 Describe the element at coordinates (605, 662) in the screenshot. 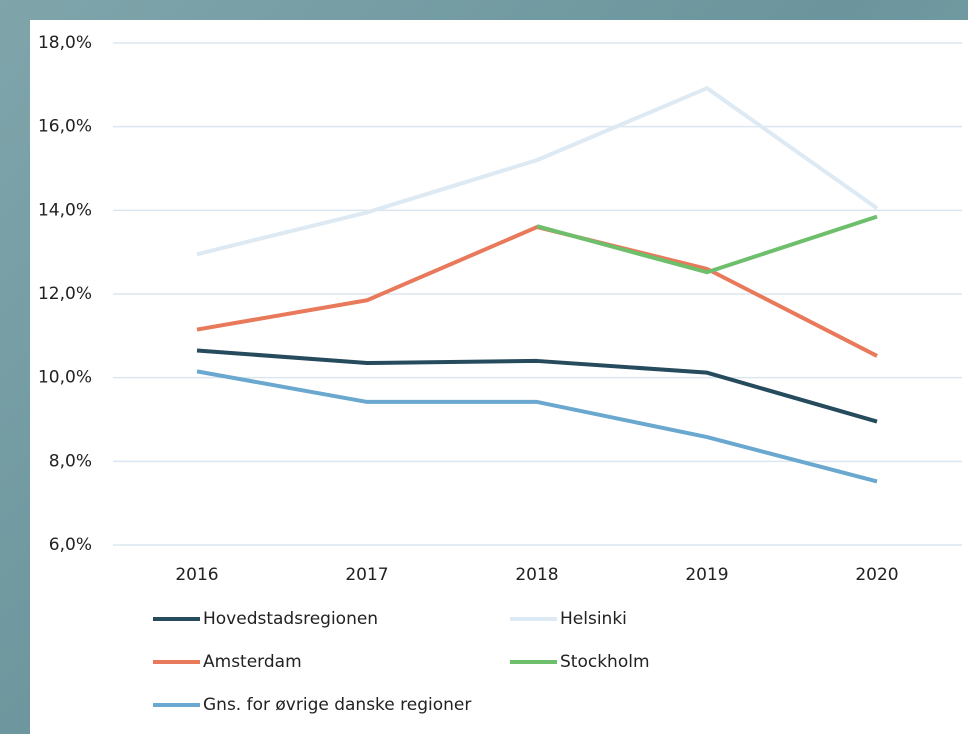

I see `legend-label: Stockholm` at that location.